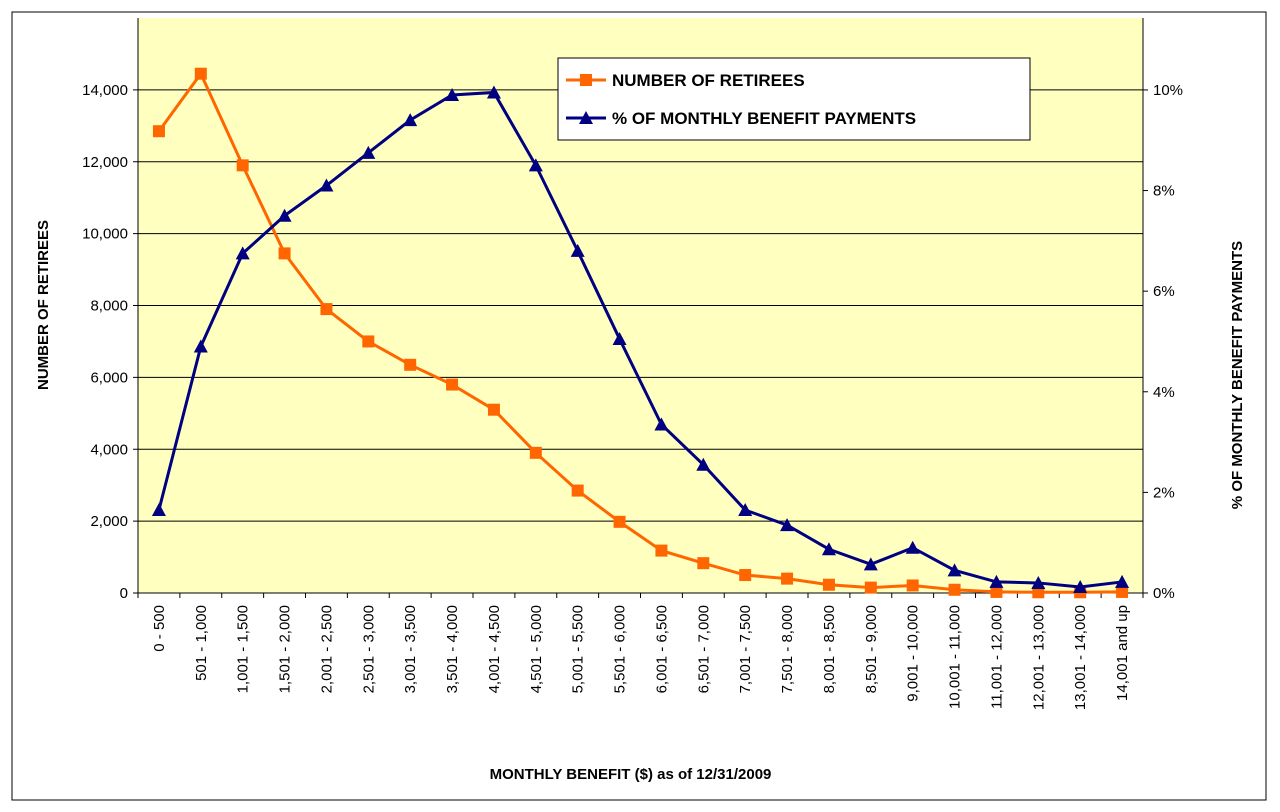 Image resolution: width=1280 pixels, height=812 pixels. Describe the element at coordinates (631, 774) in the screenshot. I see `x-axis-title: MONTHLY BENEFIT ($) as of 12/31/2009` at that location.